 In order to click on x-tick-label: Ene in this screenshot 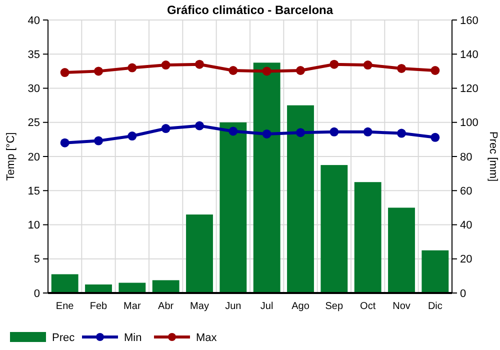, I will do `click(65, 306)`.